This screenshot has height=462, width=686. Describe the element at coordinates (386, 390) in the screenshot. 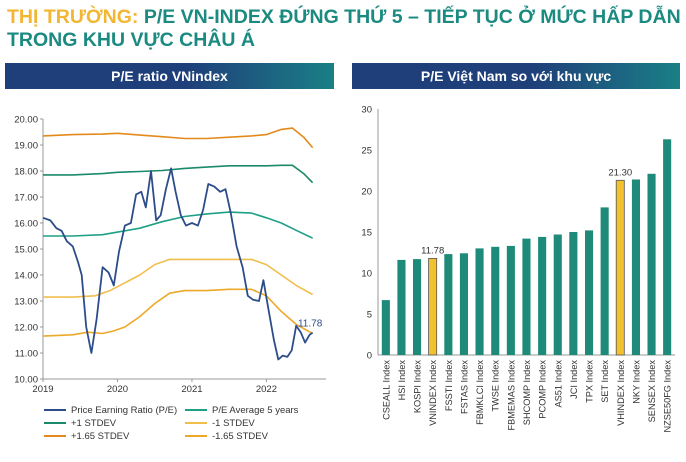

I see `category-label: CSEALL Index` at that location.